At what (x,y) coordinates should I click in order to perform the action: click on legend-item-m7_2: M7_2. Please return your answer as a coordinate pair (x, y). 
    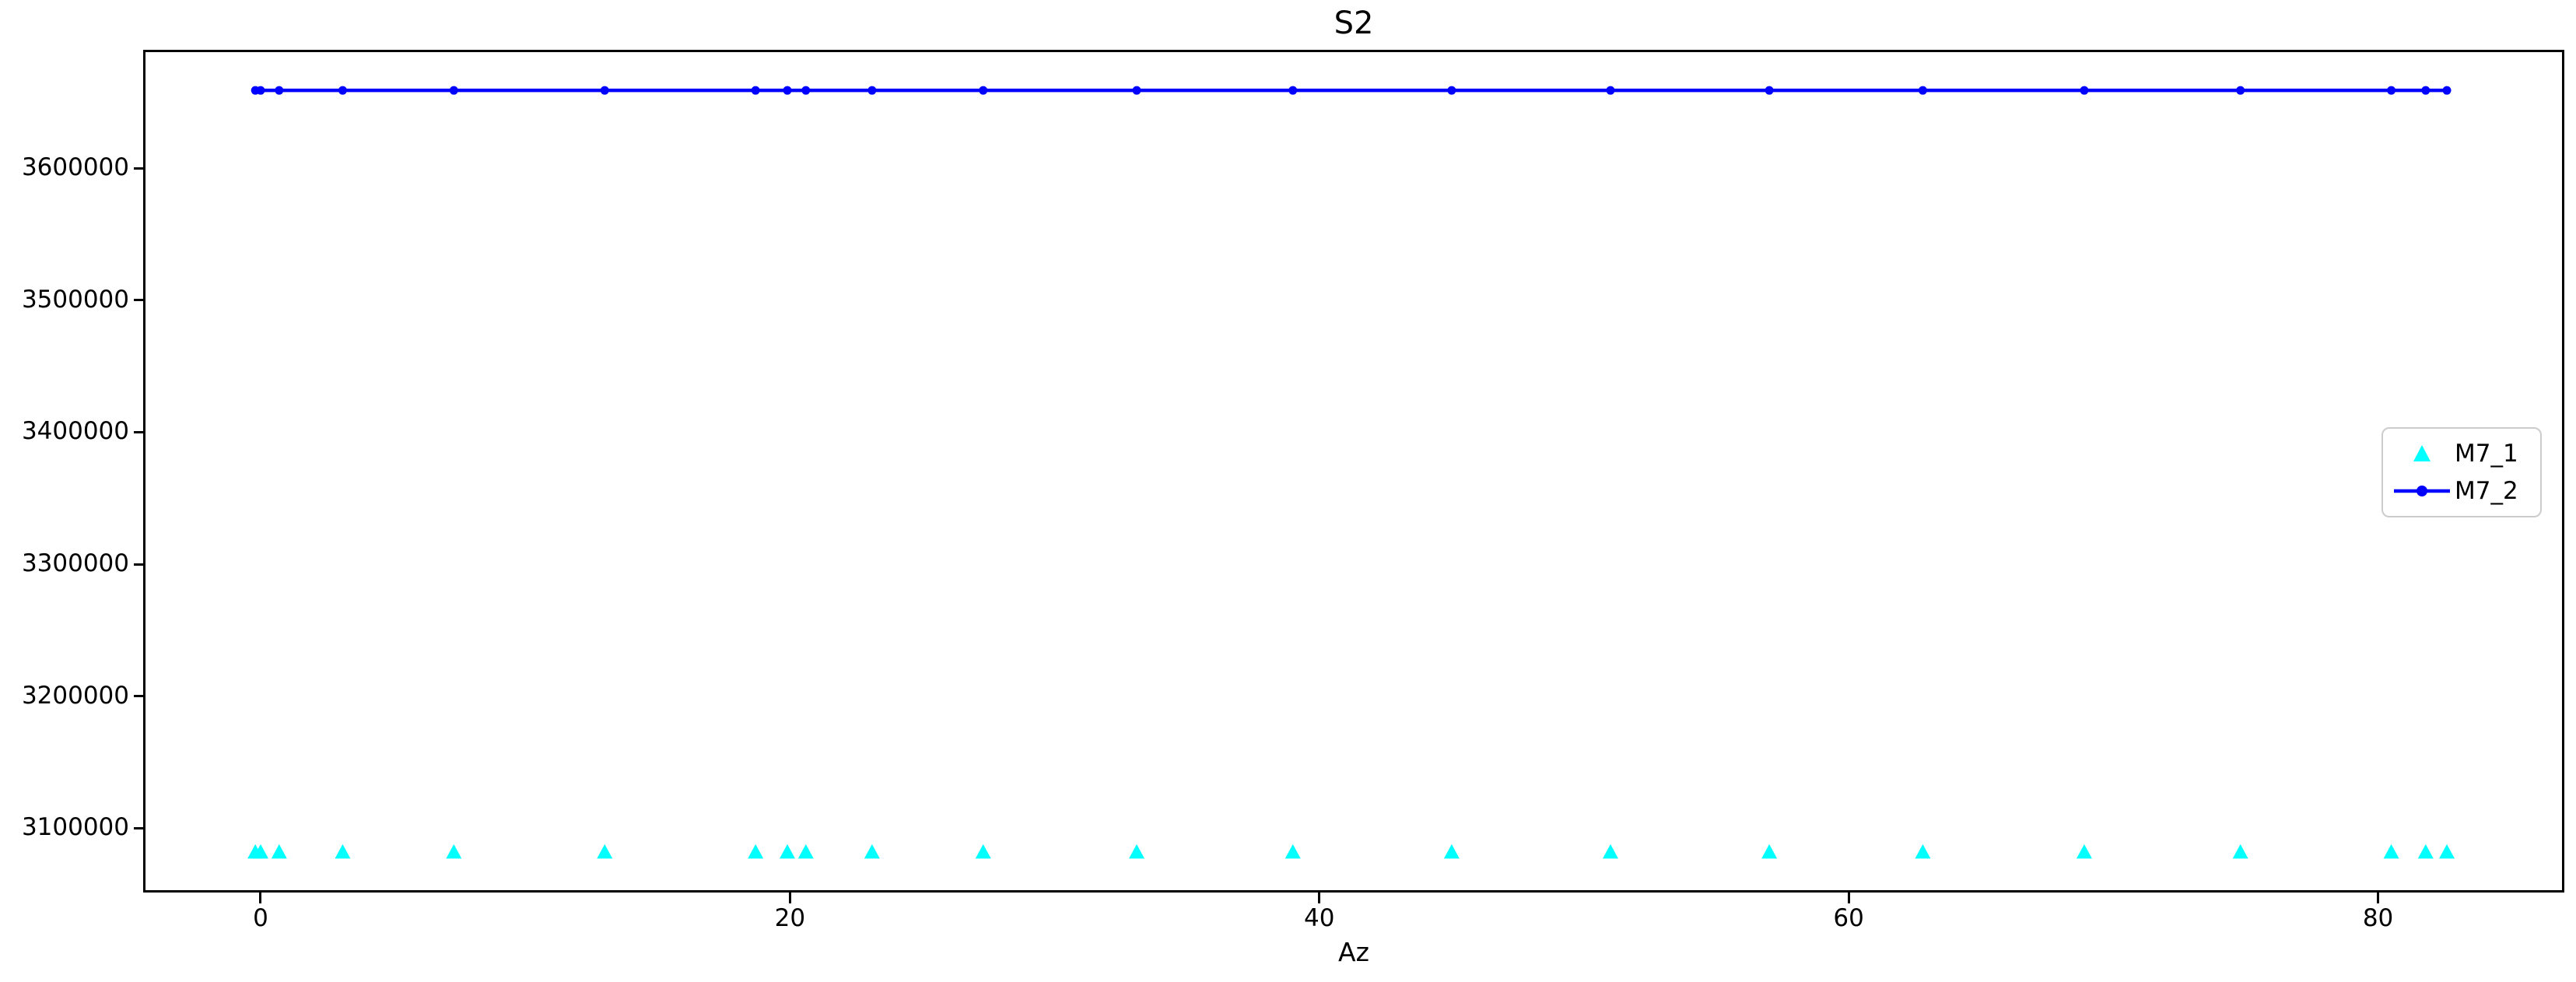
    Looking at the image, I should click on (2461, 491).